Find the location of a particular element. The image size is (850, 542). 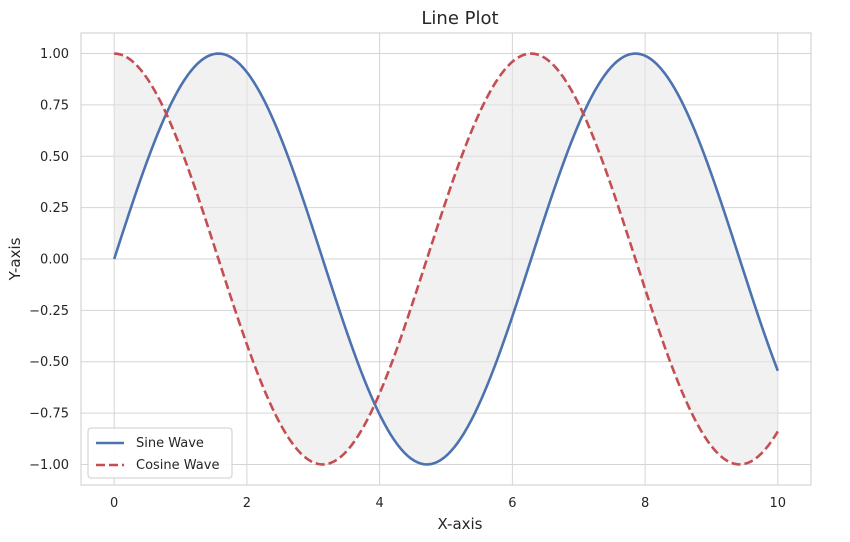

y-axis-label: Y-axis is located at coordinates (15, 259).